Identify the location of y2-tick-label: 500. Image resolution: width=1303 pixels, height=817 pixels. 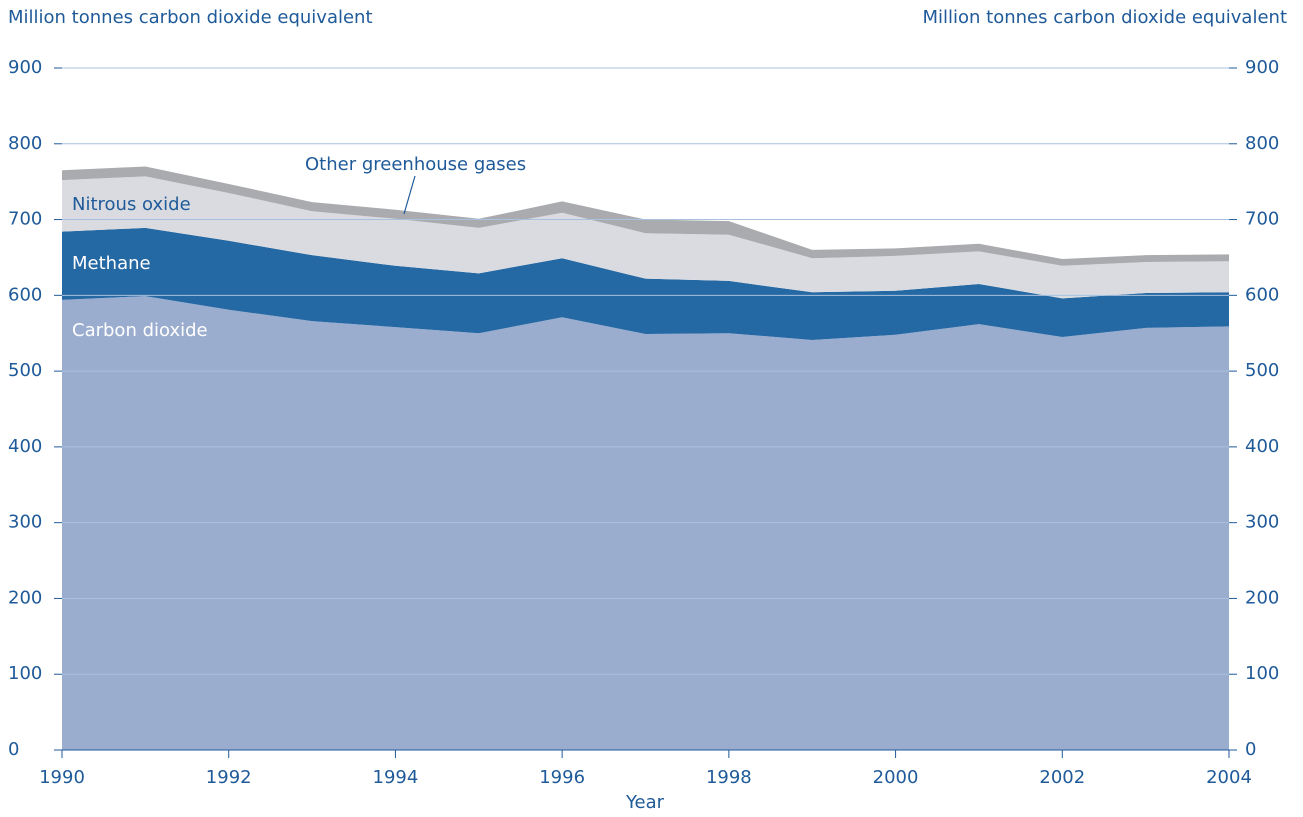
(1262, 370).